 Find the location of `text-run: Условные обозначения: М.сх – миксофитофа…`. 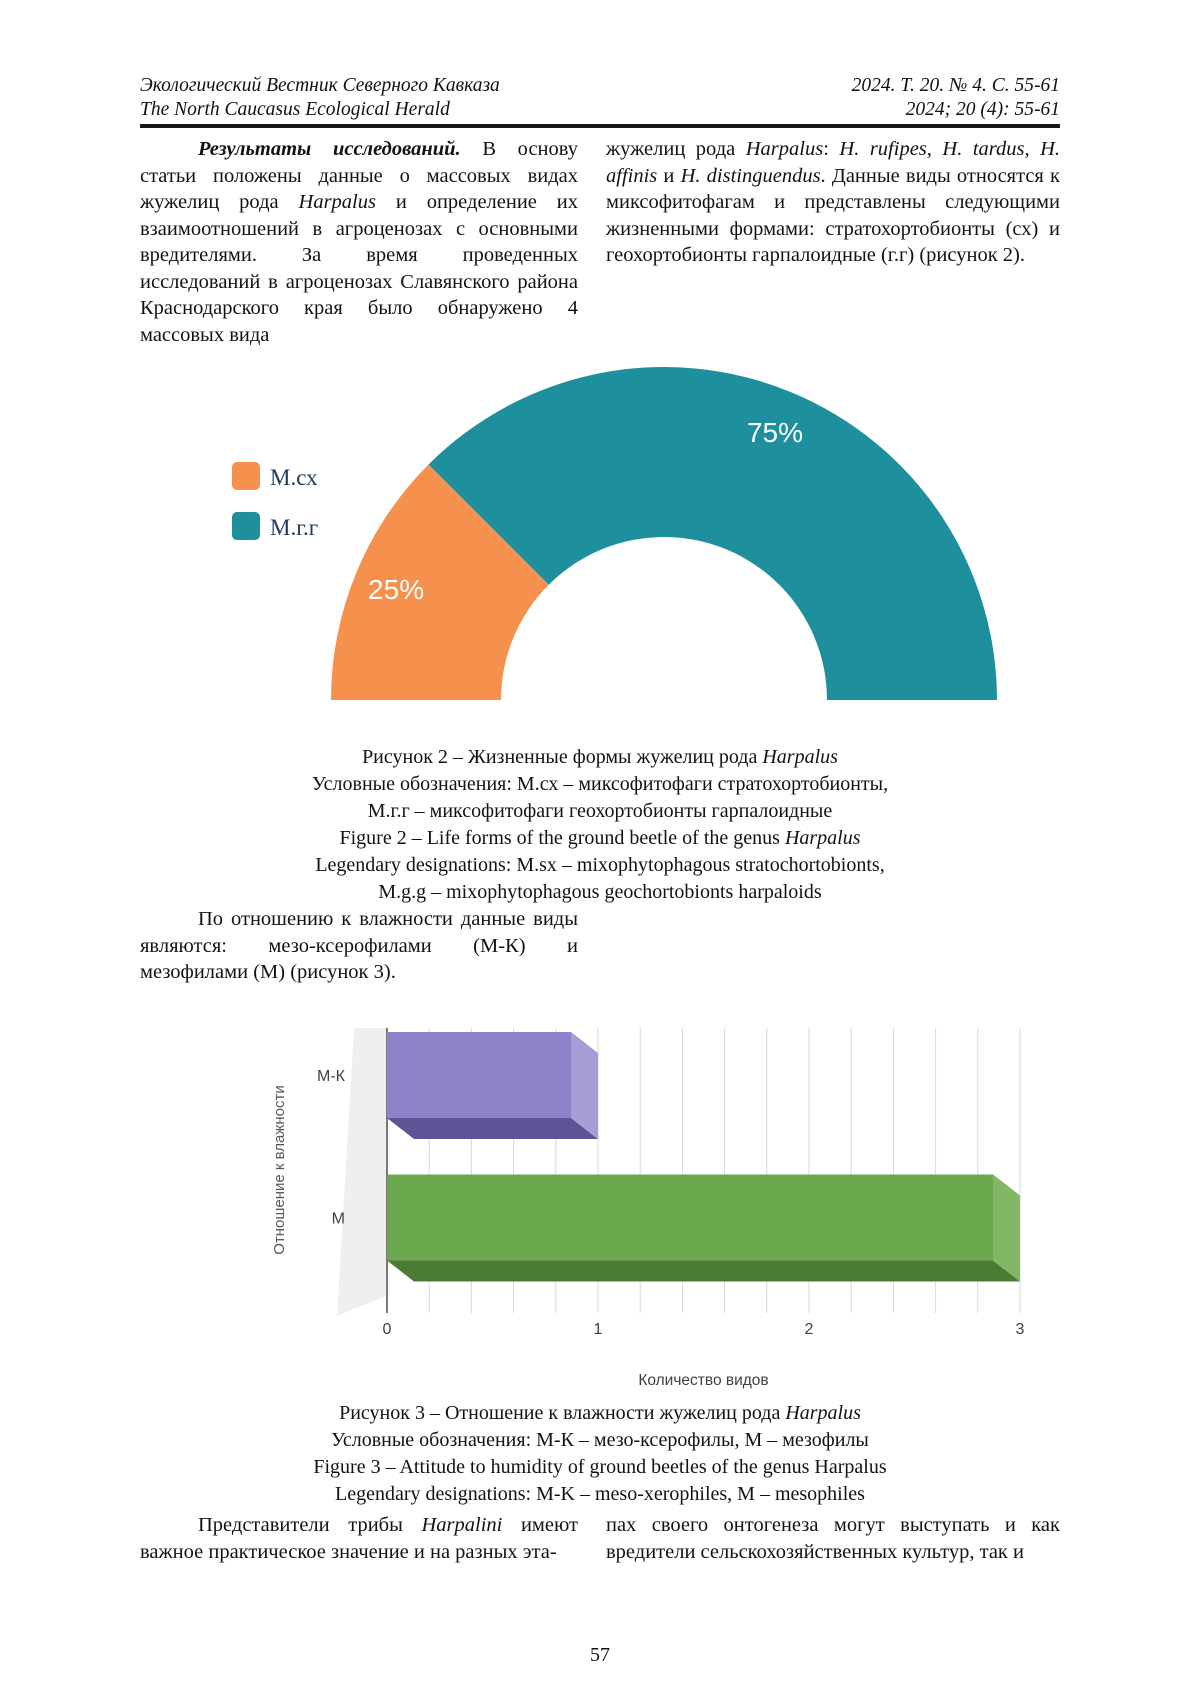

text-run: Условные обозначения: М.сх – миксофитофа… is located at coordinates (600, 784).